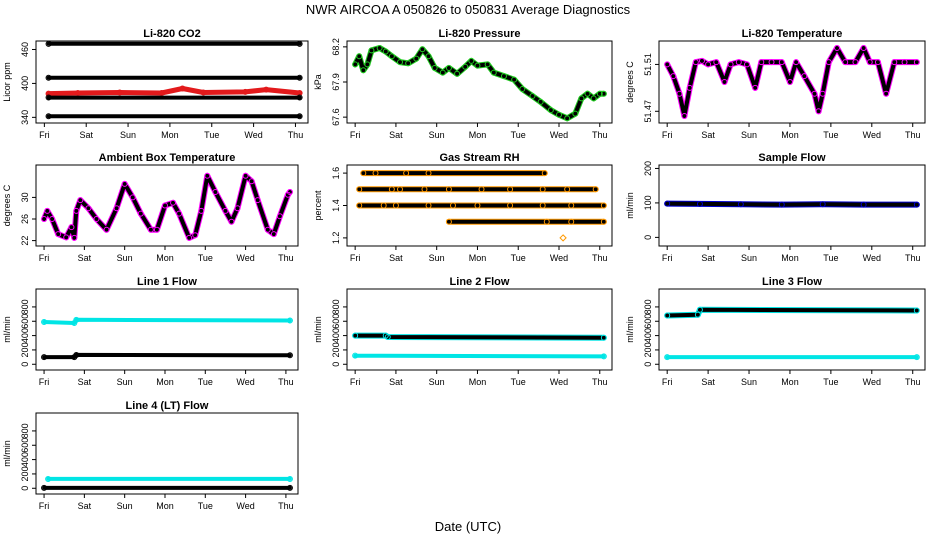  I want to click on series-pressure, so click(479, 83).